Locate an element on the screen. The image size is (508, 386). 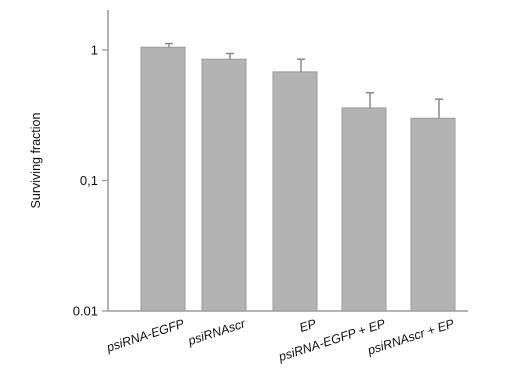
y-tick-label: 1 is located at coordinates (94, 50).